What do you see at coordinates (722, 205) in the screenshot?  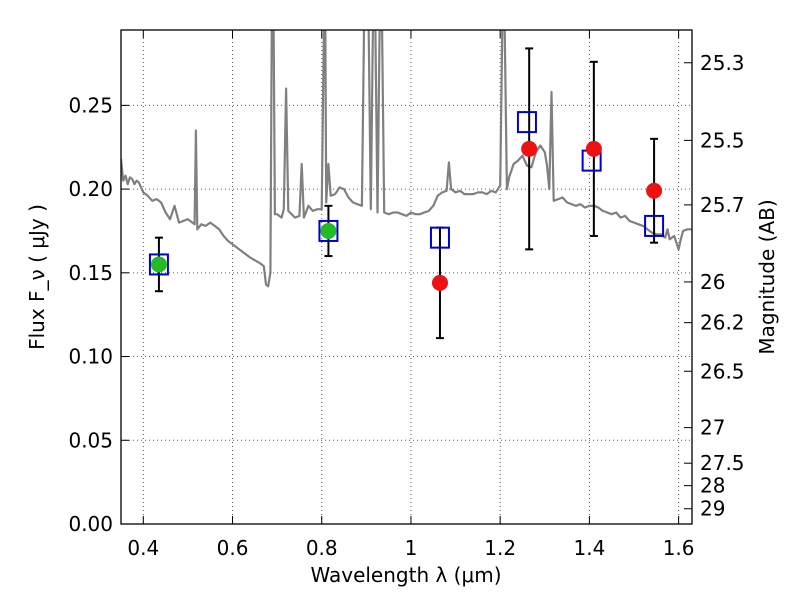 I see `y2-tick-label: 25.7` at bounding box center [722, 205].